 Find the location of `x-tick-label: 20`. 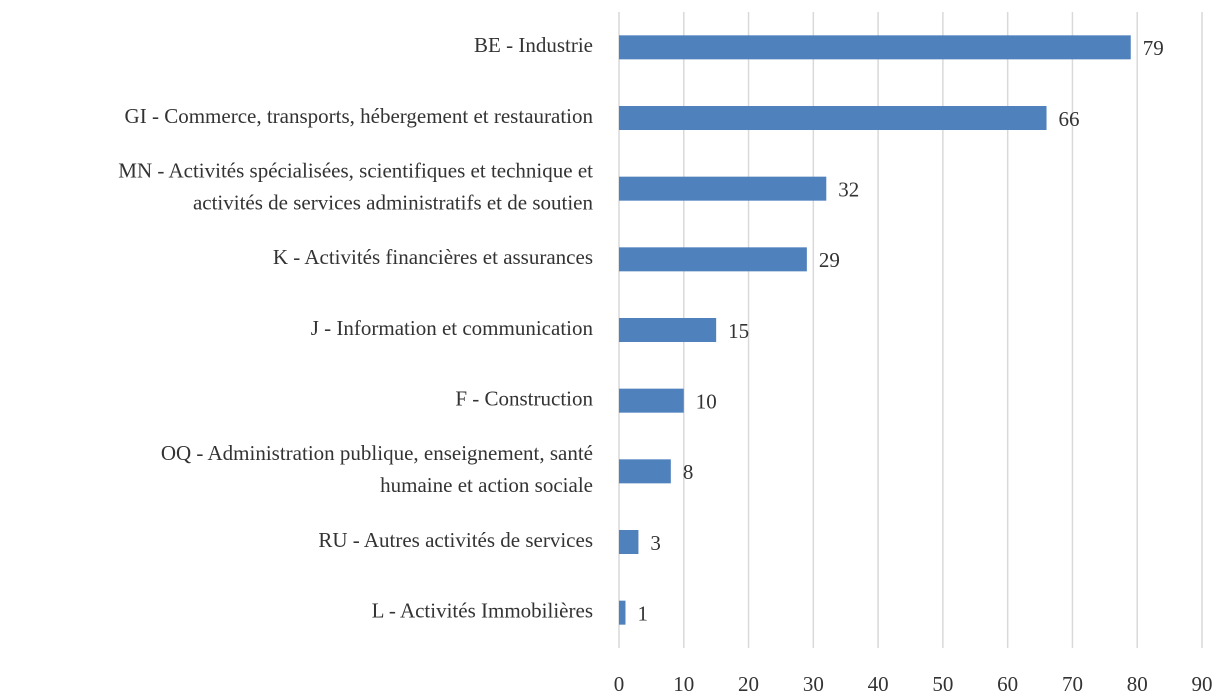

x-tick-label: 20 is located at coordinates (748, 684).